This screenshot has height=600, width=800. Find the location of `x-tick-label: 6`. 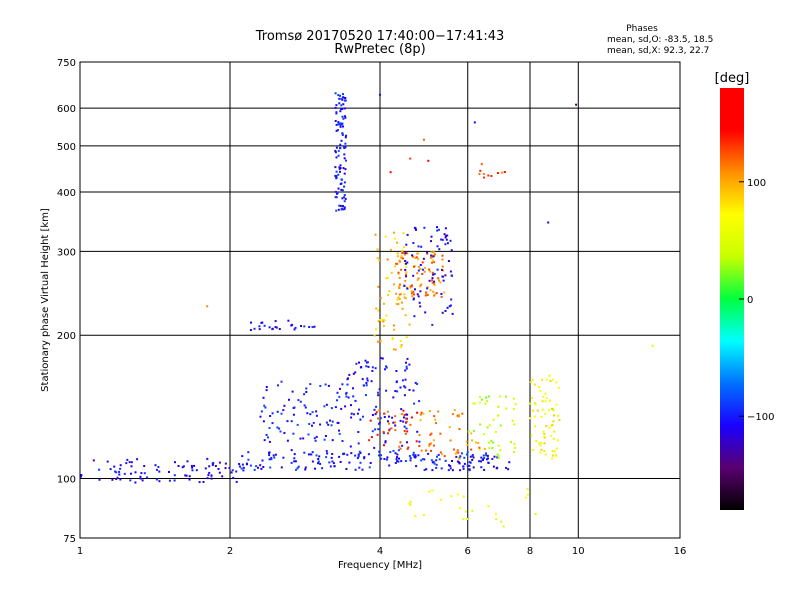

x-tick-label: 6 is located at coordinates (468, 551).